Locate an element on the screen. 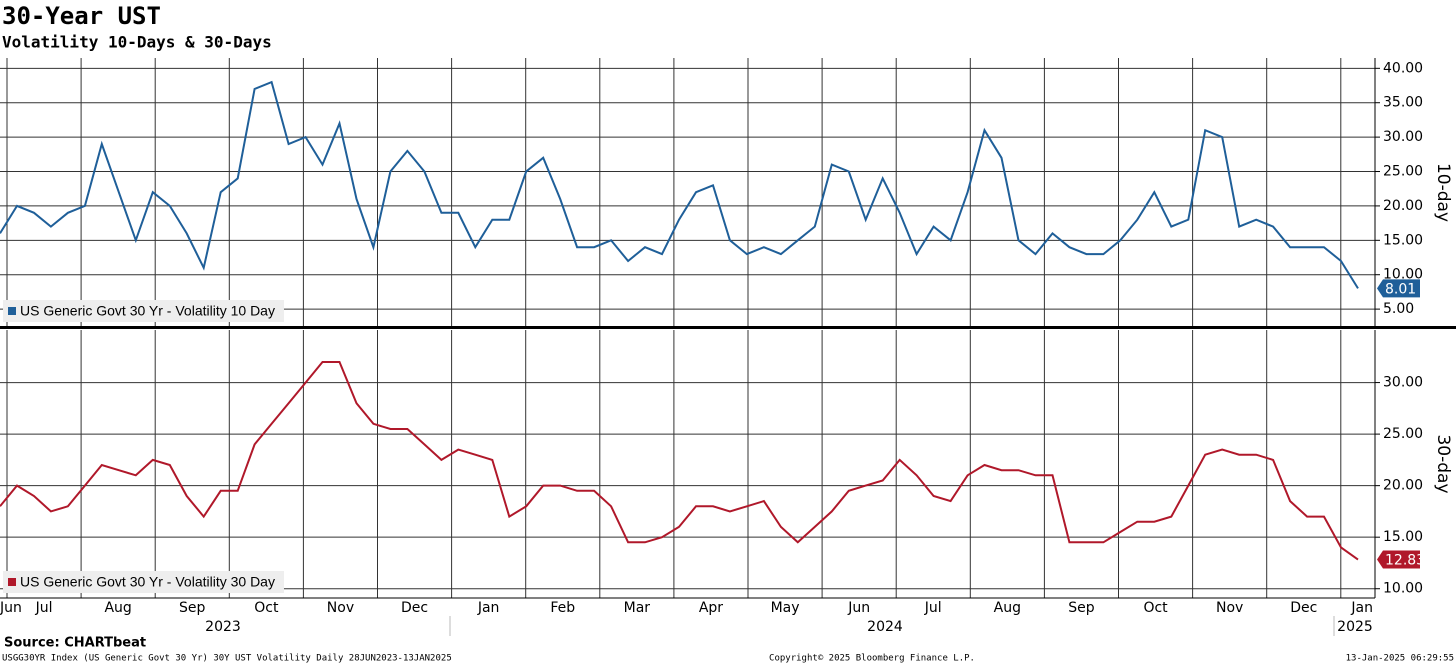  panel-separator is located at coordinates (728, 327).